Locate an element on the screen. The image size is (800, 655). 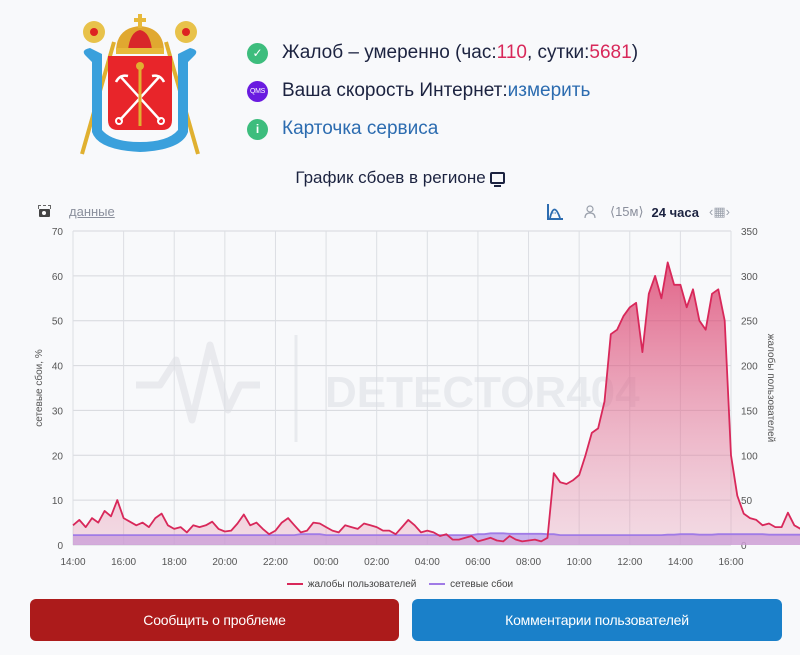
x-tick: 06:00 is located at coordinates (477, 562).